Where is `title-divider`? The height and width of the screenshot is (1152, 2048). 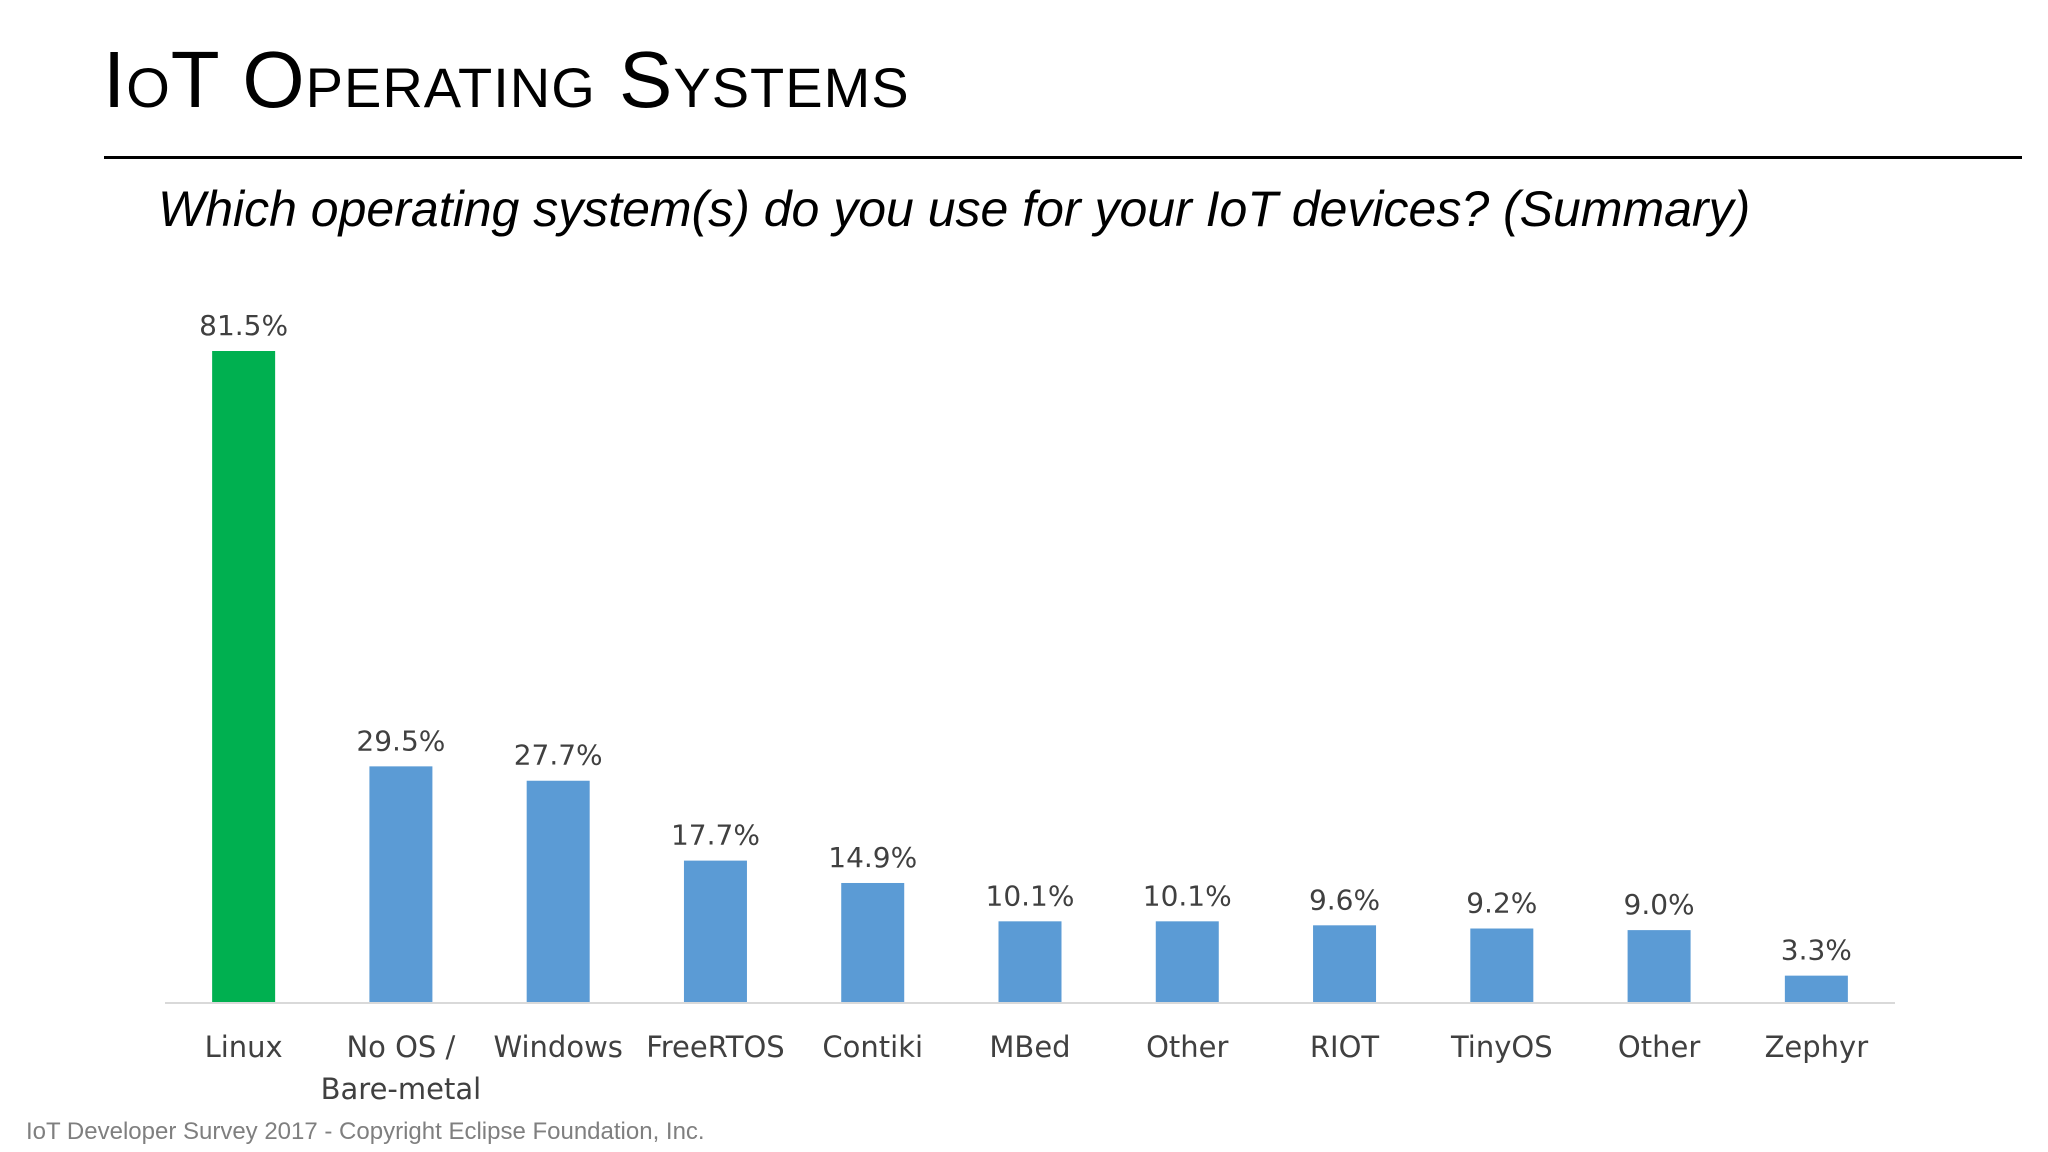 title-divider is located at coordinates (1063, 157).